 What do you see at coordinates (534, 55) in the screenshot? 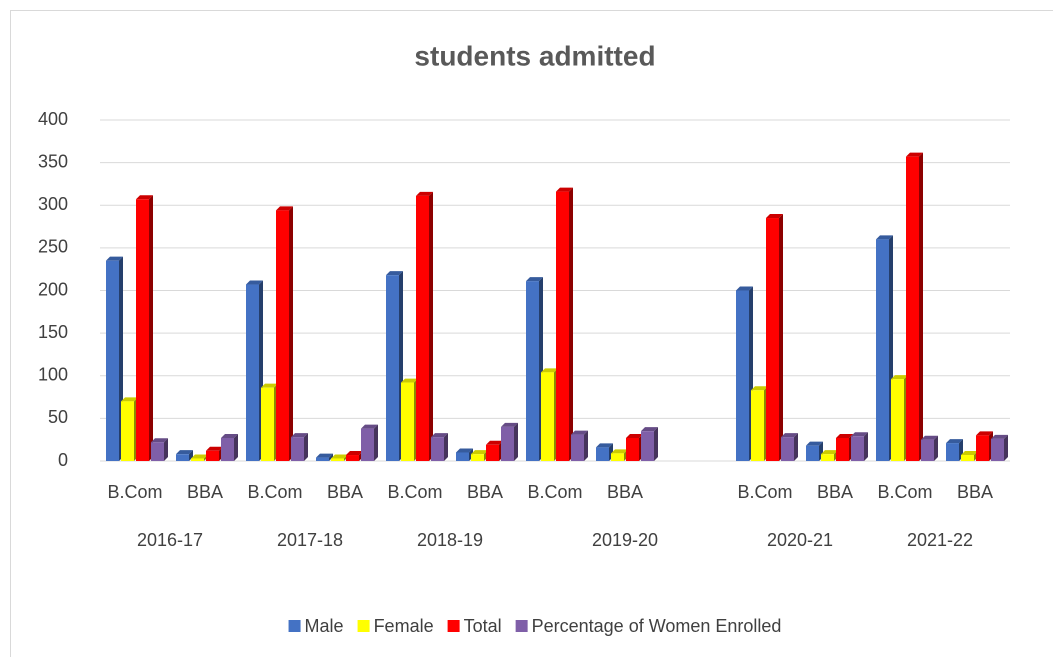
I see `chart-title: students admitted` at bounding box center [534, 55].